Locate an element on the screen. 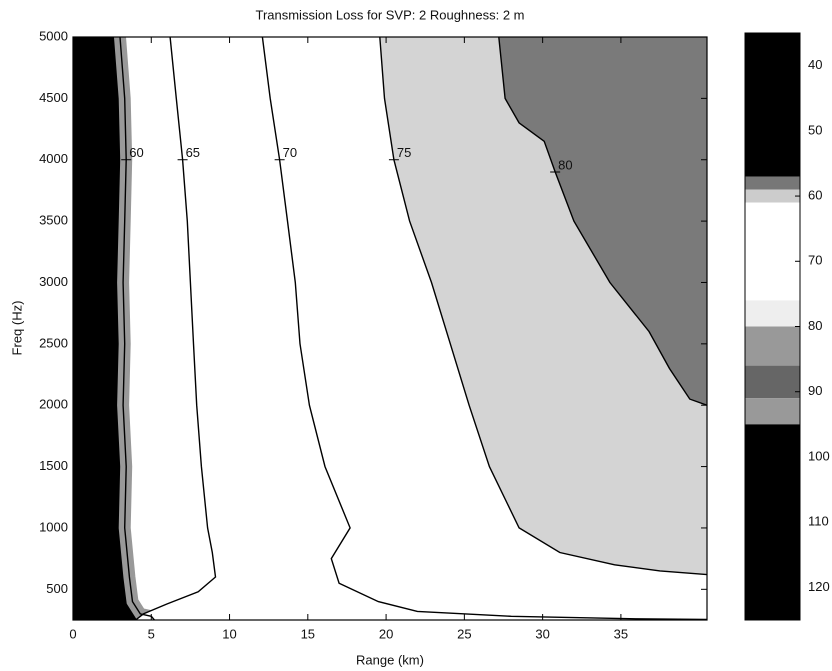 Image resolution: width=832 pixels, height=671 pixels. colorbar-tick-label: 60 is located at coordinates (815, 194).